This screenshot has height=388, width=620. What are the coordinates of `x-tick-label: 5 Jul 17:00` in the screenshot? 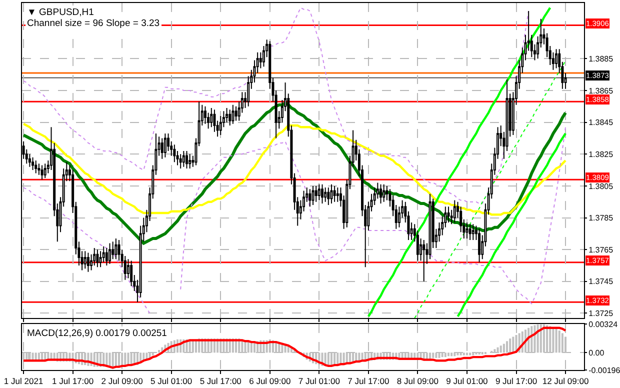 It's located at (221, 381).